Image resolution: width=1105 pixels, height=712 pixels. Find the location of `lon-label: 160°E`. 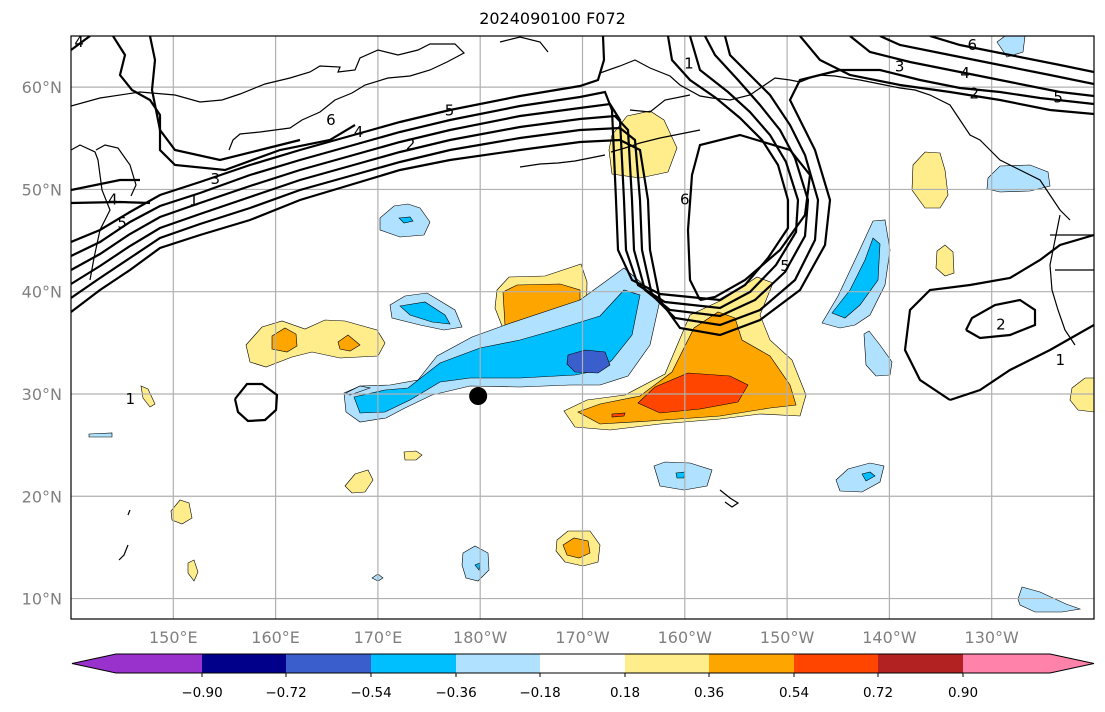

lon-label: 160°E is located at coordinates (275, 637).